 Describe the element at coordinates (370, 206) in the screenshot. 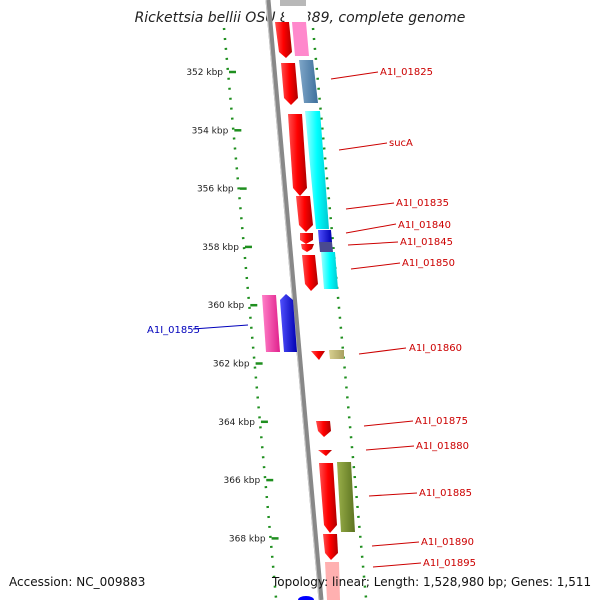

I see `leader-a1i01835` at that location.